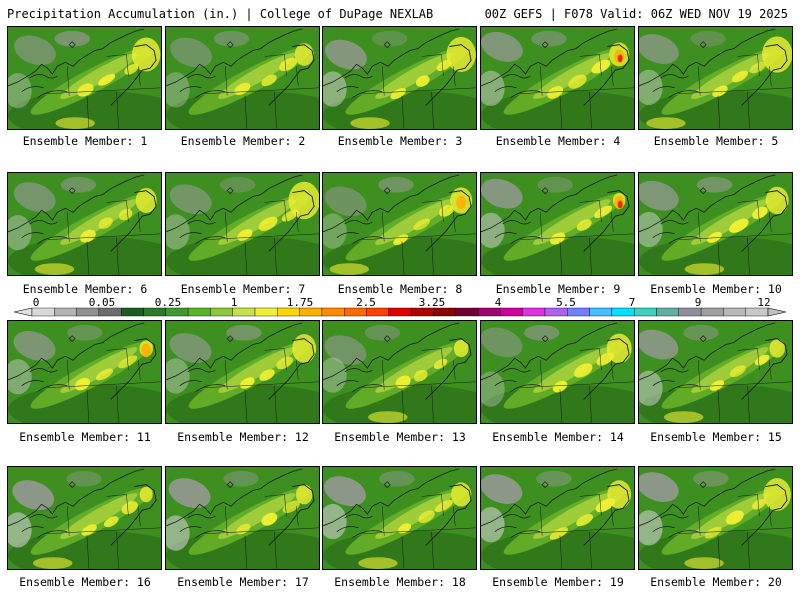  Describe the element at coordinates (558, 289) in the screenshot. I see `ensemble-member-label: Ensemble Member: 9` at that location.